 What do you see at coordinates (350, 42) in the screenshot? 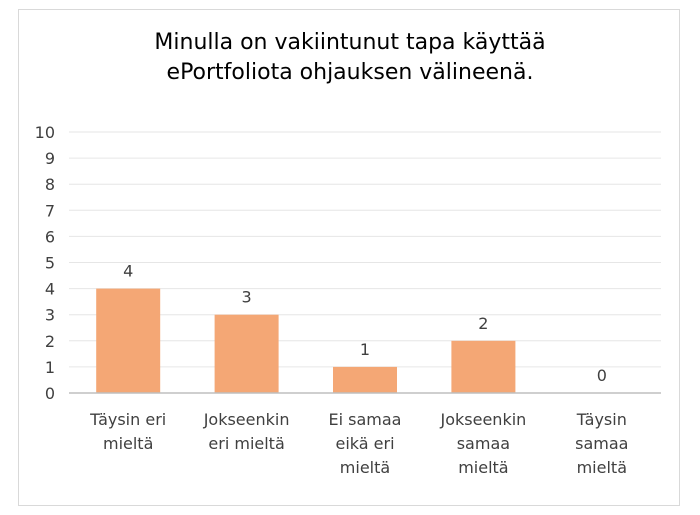
I see `chart-title-line-1: Minulla on vakiintunut tapa käyttää` at bounding box center [350, 42].